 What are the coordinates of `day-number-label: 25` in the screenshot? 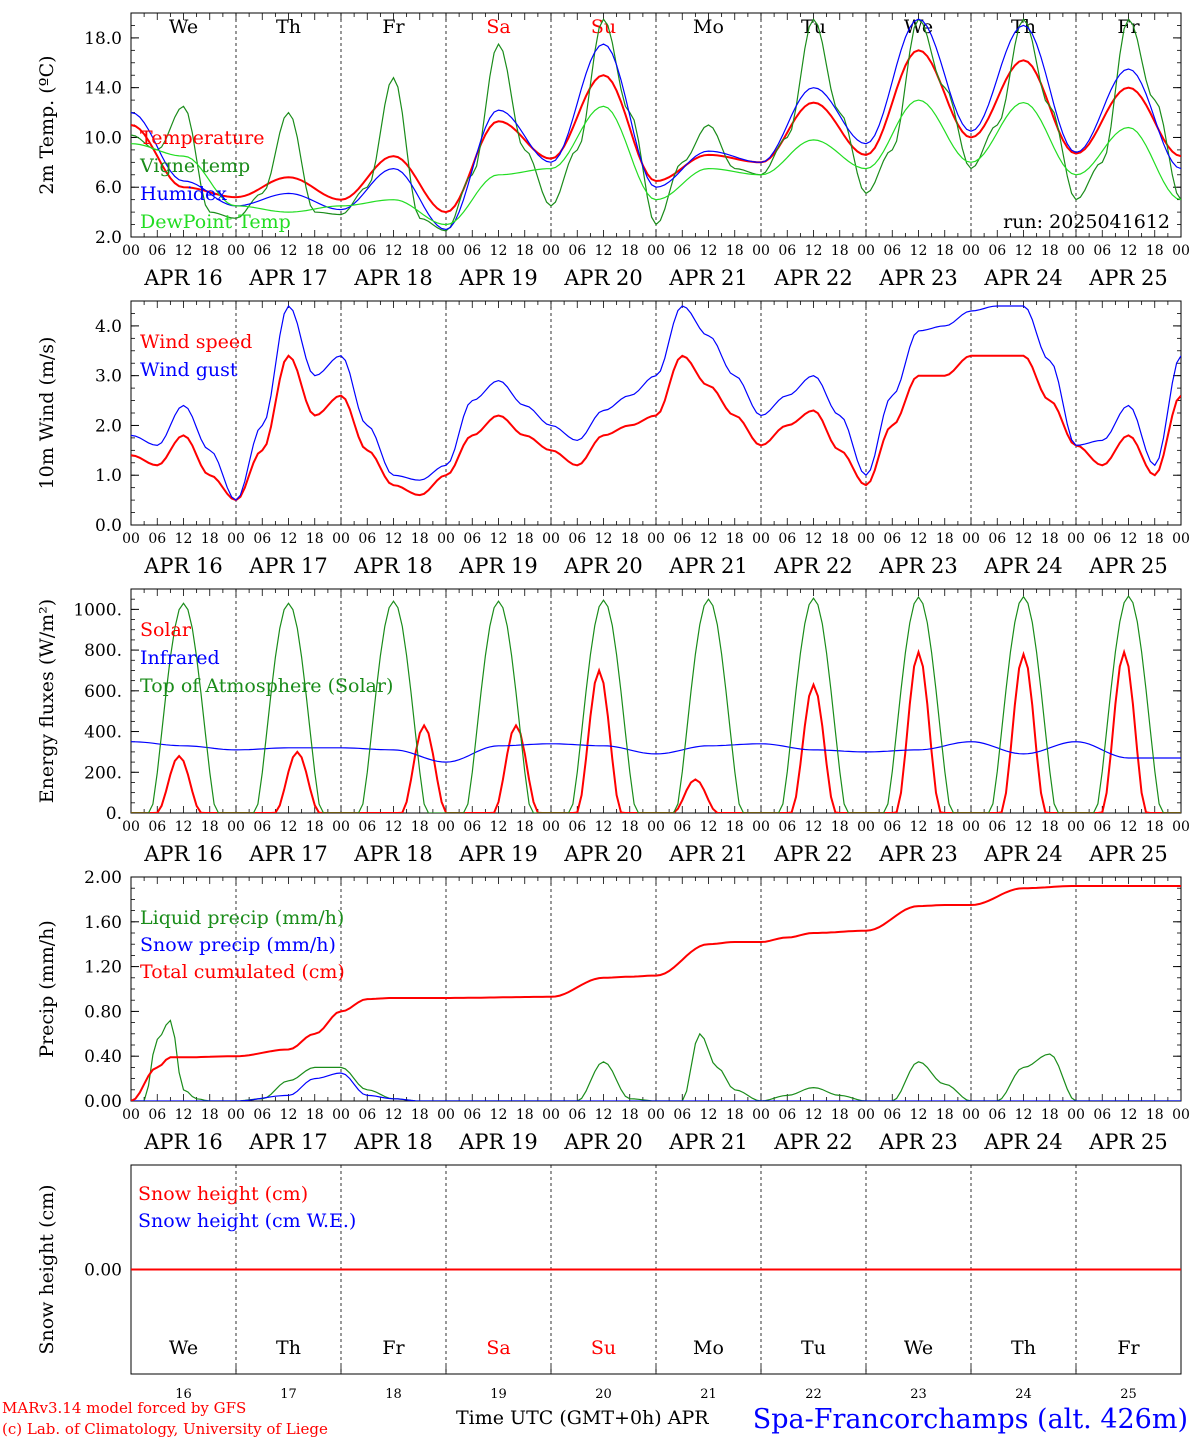 It's located at (1128, 1394).